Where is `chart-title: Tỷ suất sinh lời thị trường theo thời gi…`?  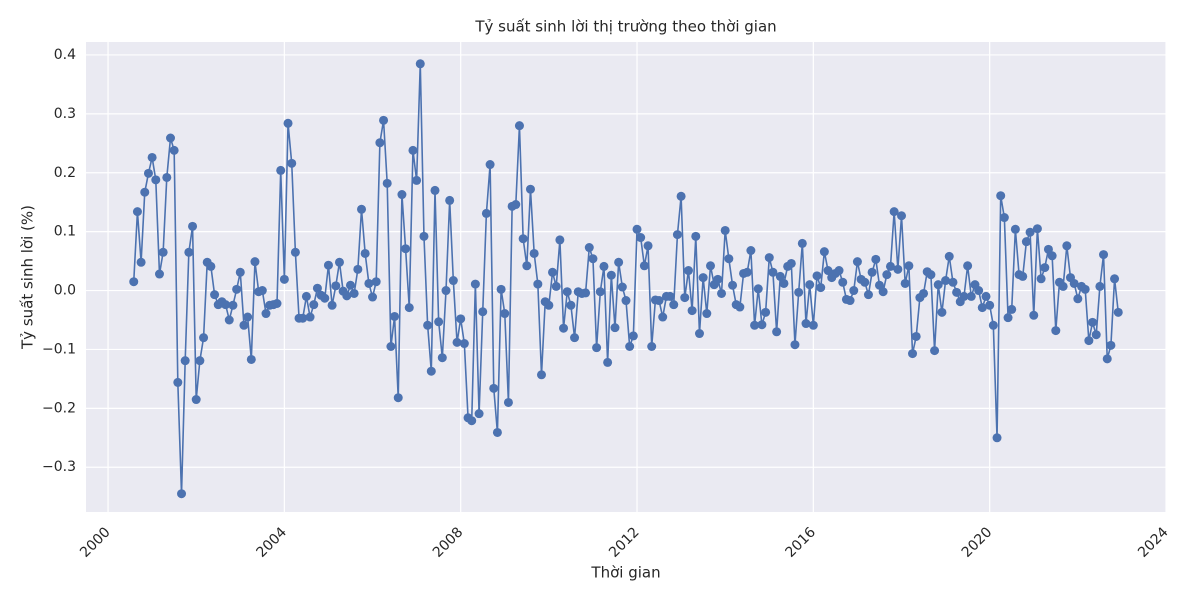 chart-title: Tỷ suất sinh lời thị trường theo thời gi… is located at coordinates (625, 27).